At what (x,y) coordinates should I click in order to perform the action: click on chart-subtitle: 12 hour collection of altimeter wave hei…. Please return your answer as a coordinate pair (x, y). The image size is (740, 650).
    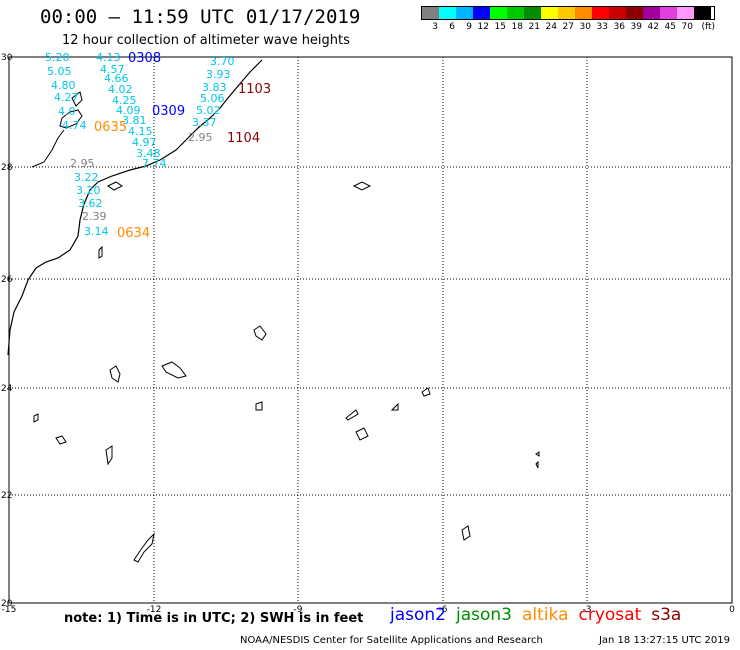
    Looking at the image, I should click on (206, 40).